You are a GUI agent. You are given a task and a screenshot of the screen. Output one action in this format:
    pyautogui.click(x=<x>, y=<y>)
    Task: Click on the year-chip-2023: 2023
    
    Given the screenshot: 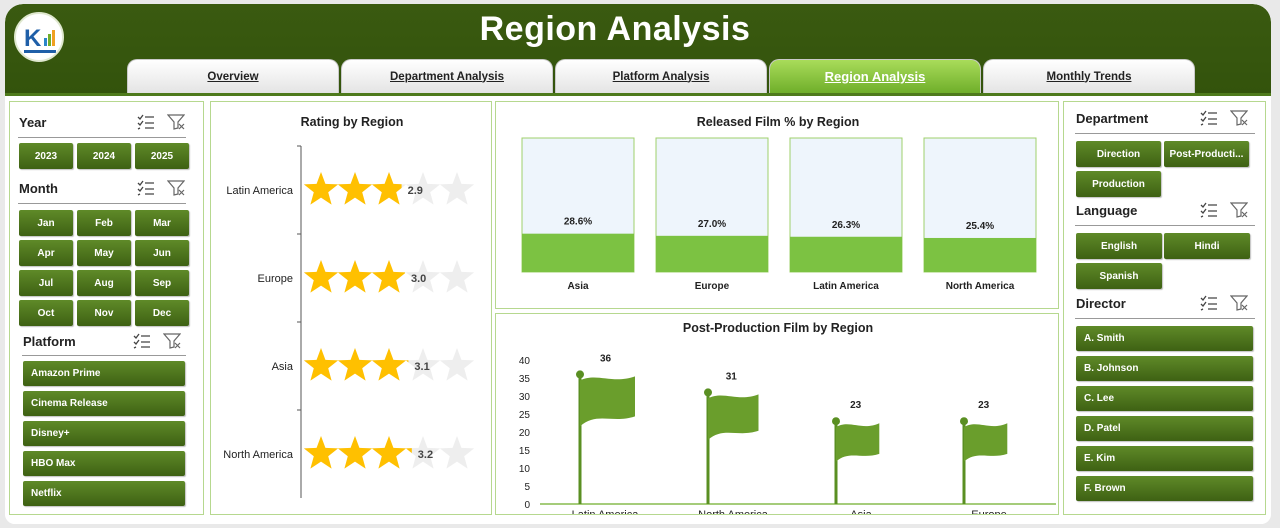 What is the action you would take?
    pyautogui.click(x=46, y=156)
    